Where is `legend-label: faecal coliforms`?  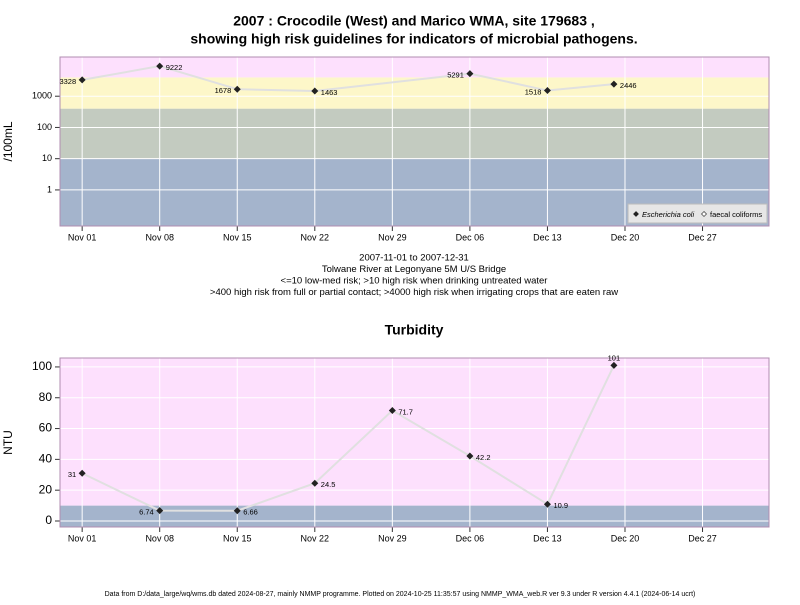 legend-label: faecal coliforms is located at coordinates (736, 214).